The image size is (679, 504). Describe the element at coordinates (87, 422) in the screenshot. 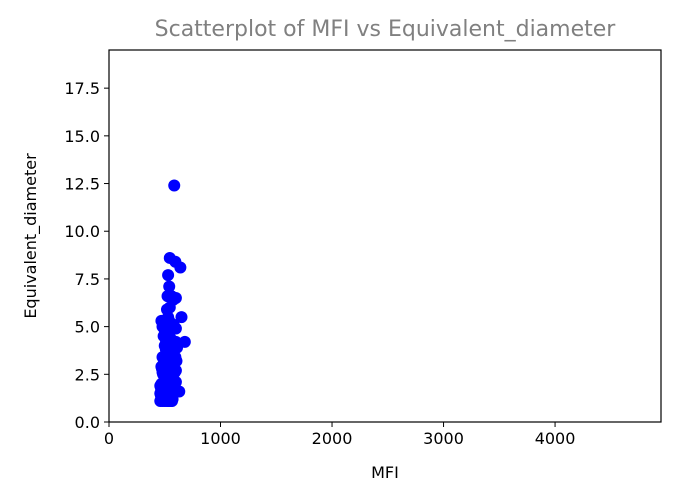

I see `y-tick-label: 0.0` at that location.